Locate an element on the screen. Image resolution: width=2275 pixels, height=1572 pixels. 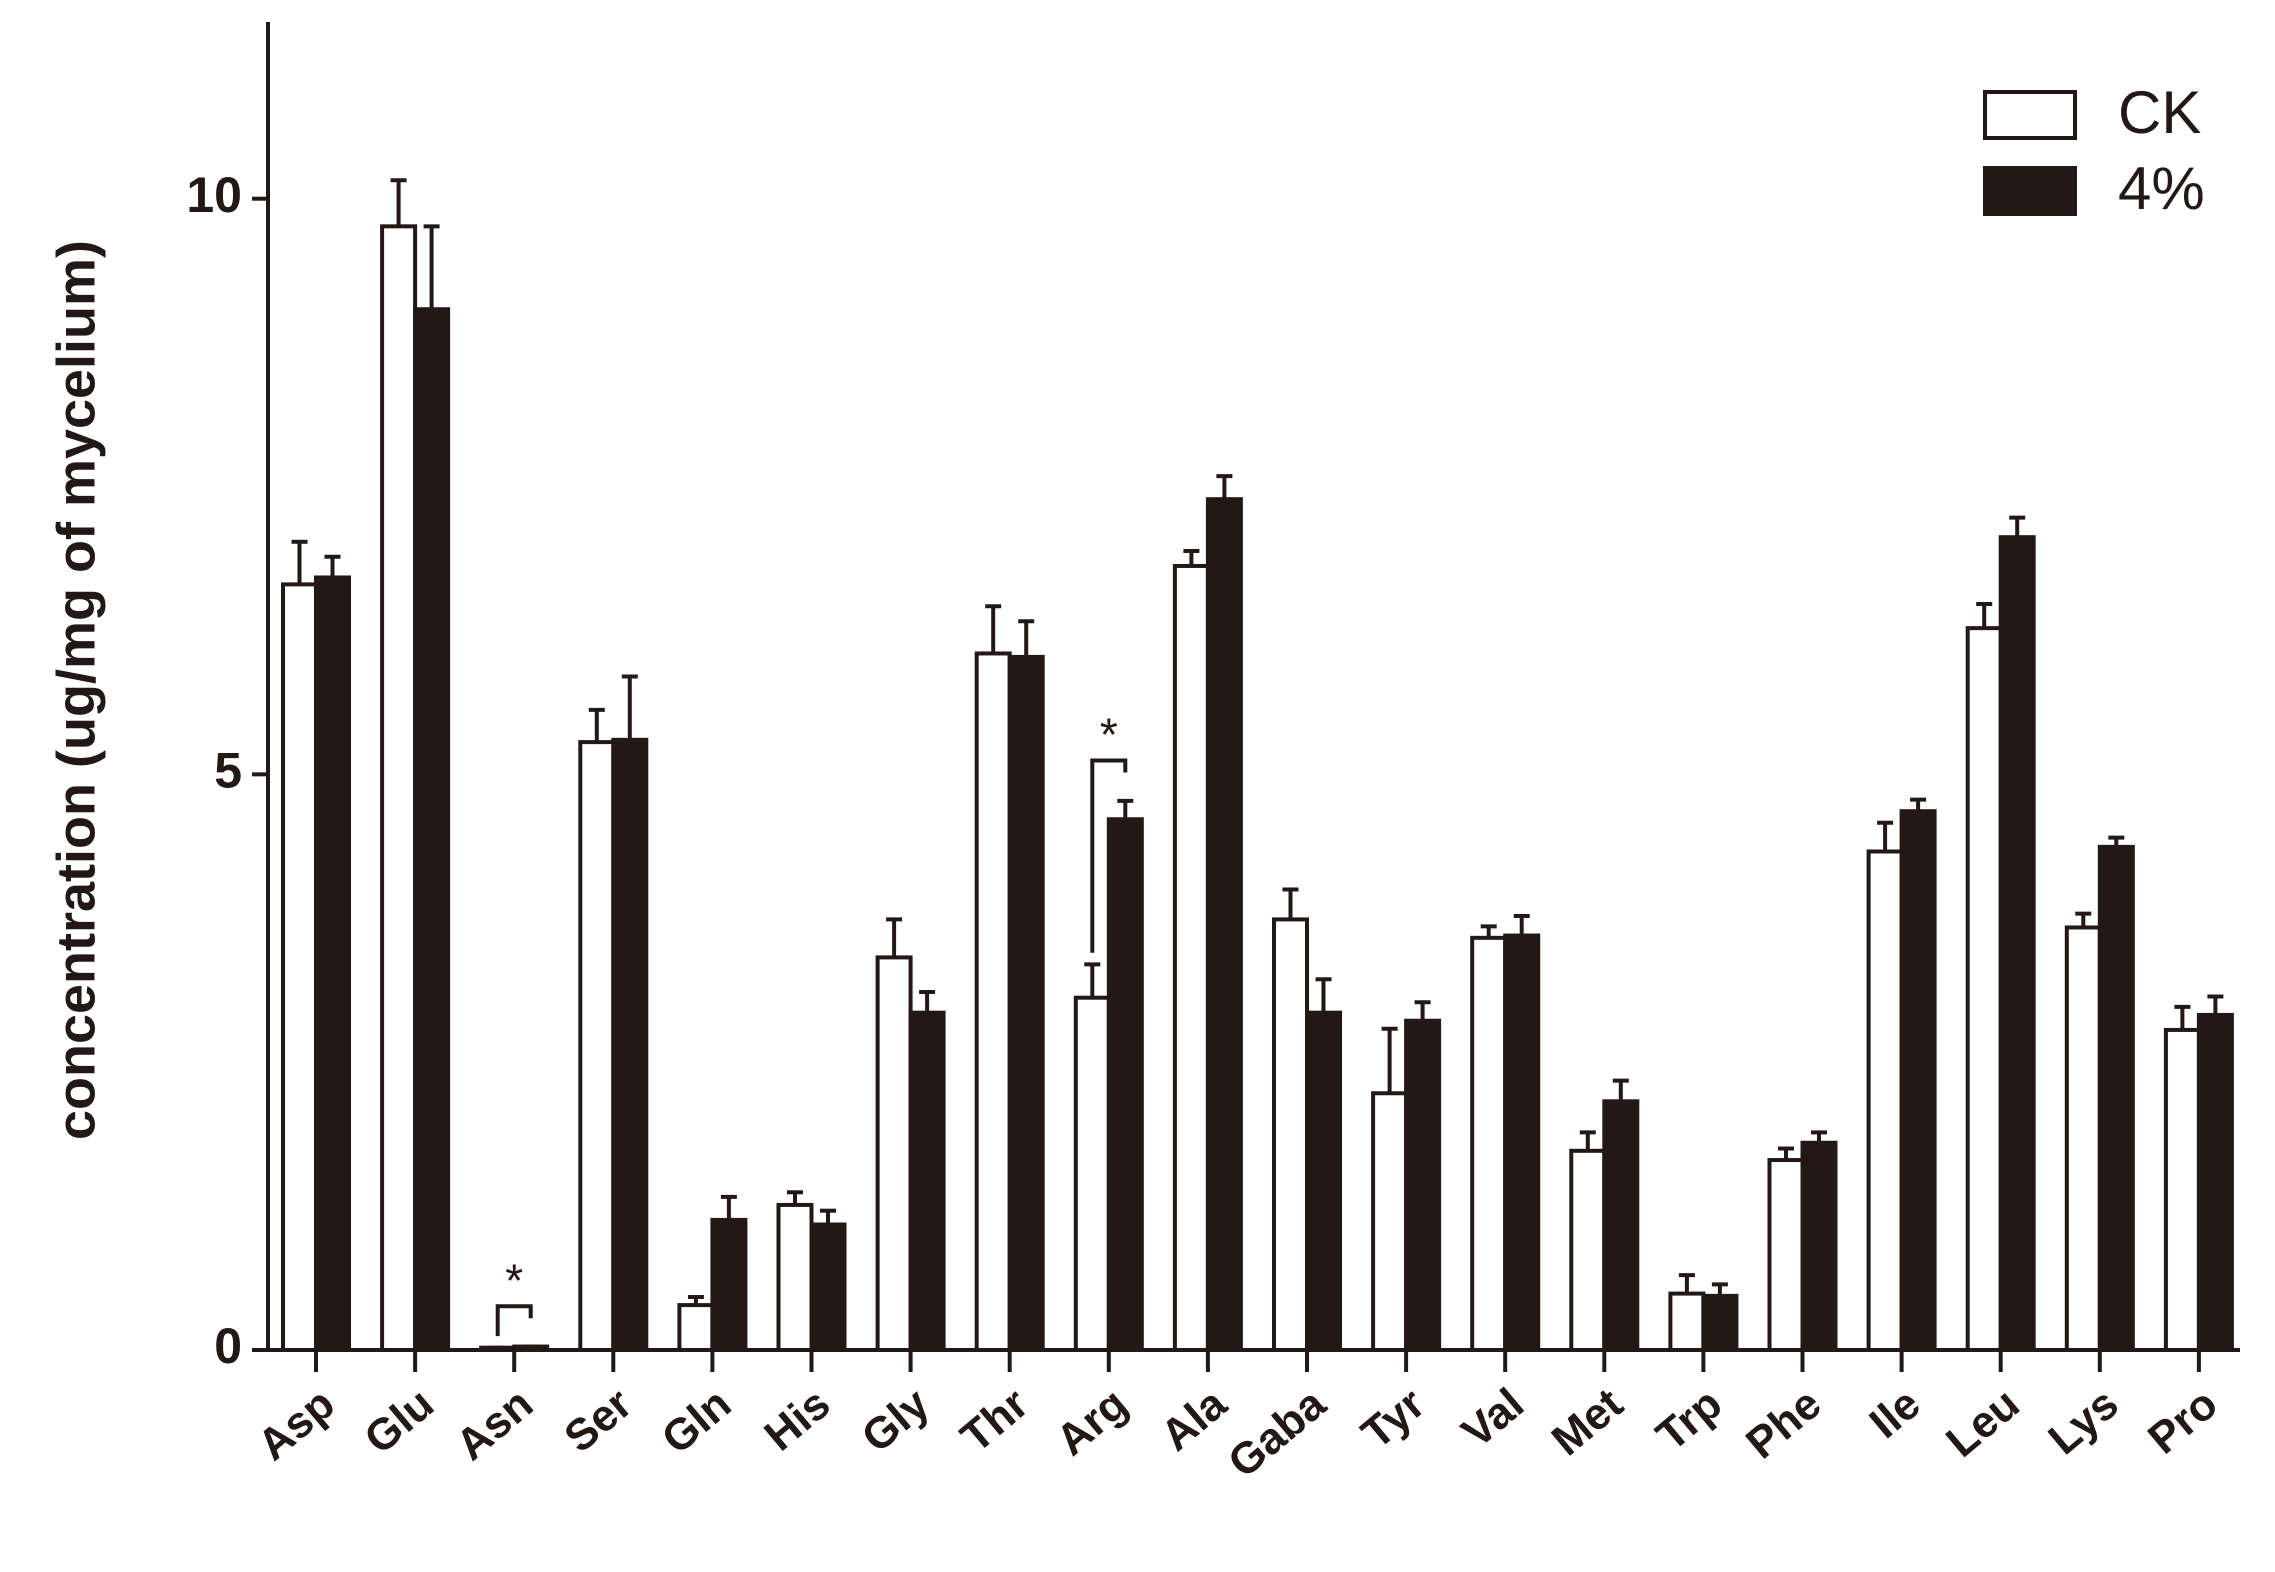
legend-label: 4% is located at coordinates (2161, 188).